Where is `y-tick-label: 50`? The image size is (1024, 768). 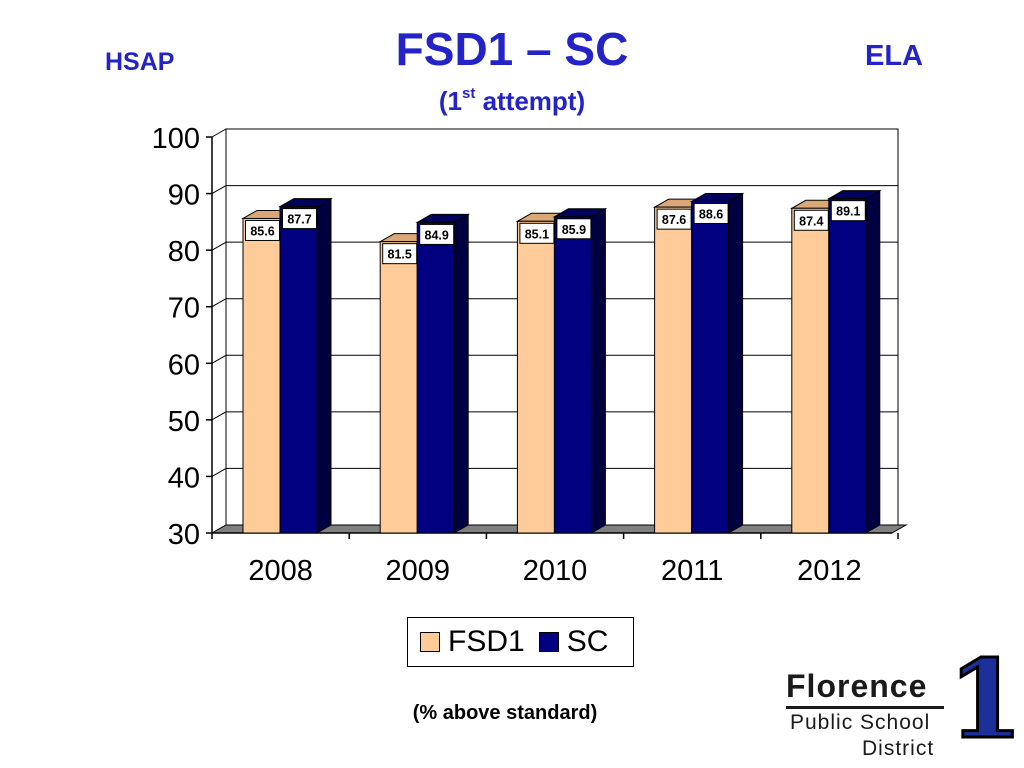
y-tick-label: 50 is located at coordinates (184, 422).